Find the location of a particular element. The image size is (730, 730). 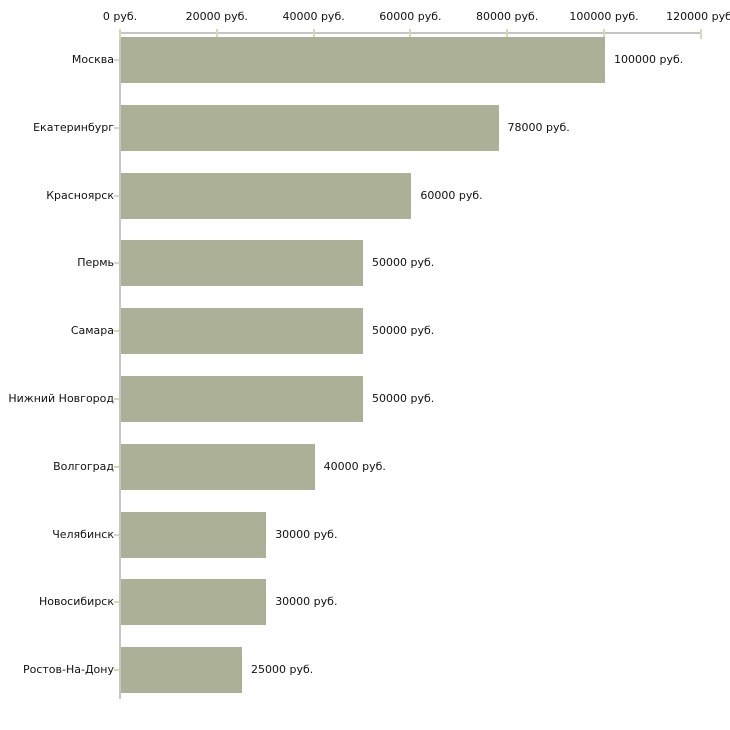

y-axis-line is located at coordinates (120, 365).